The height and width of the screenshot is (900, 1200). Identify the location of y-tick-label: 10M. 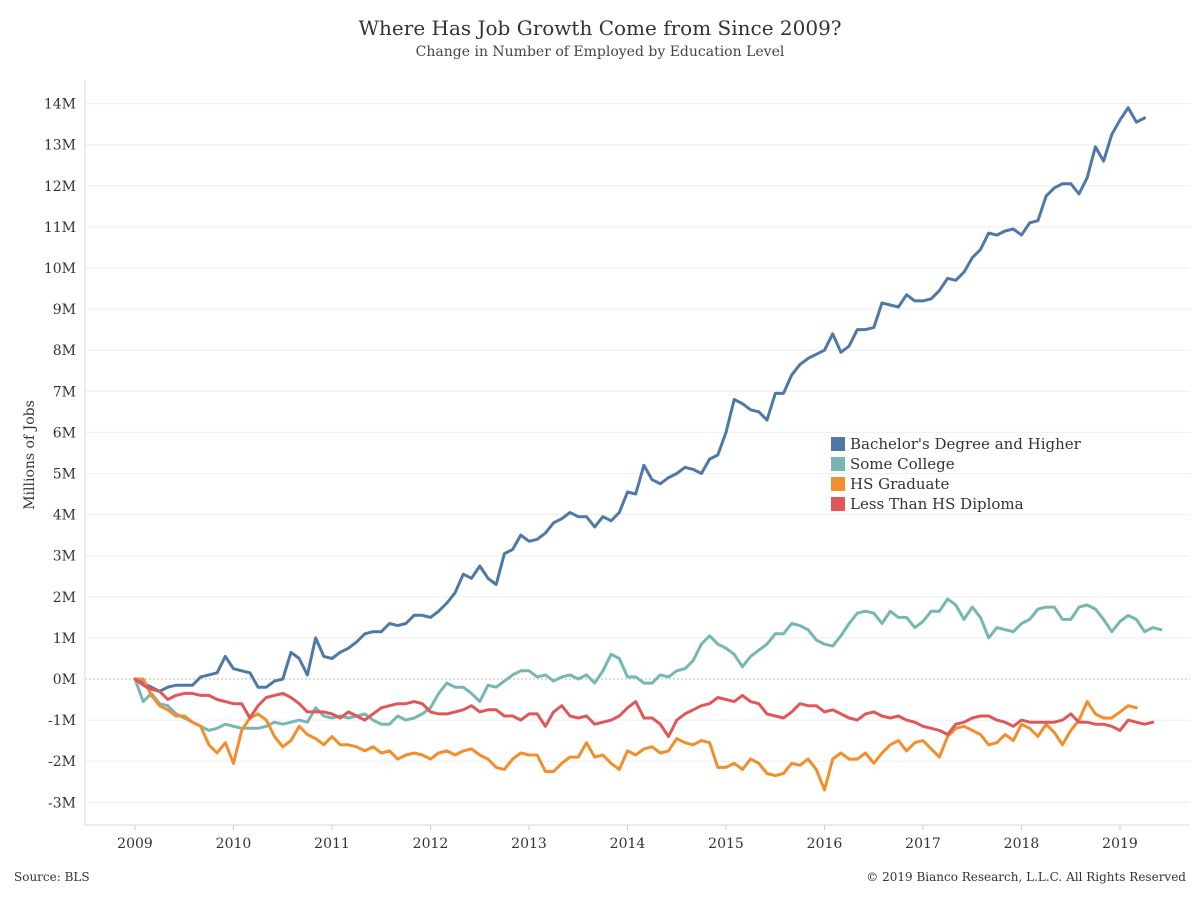
(60, 269).